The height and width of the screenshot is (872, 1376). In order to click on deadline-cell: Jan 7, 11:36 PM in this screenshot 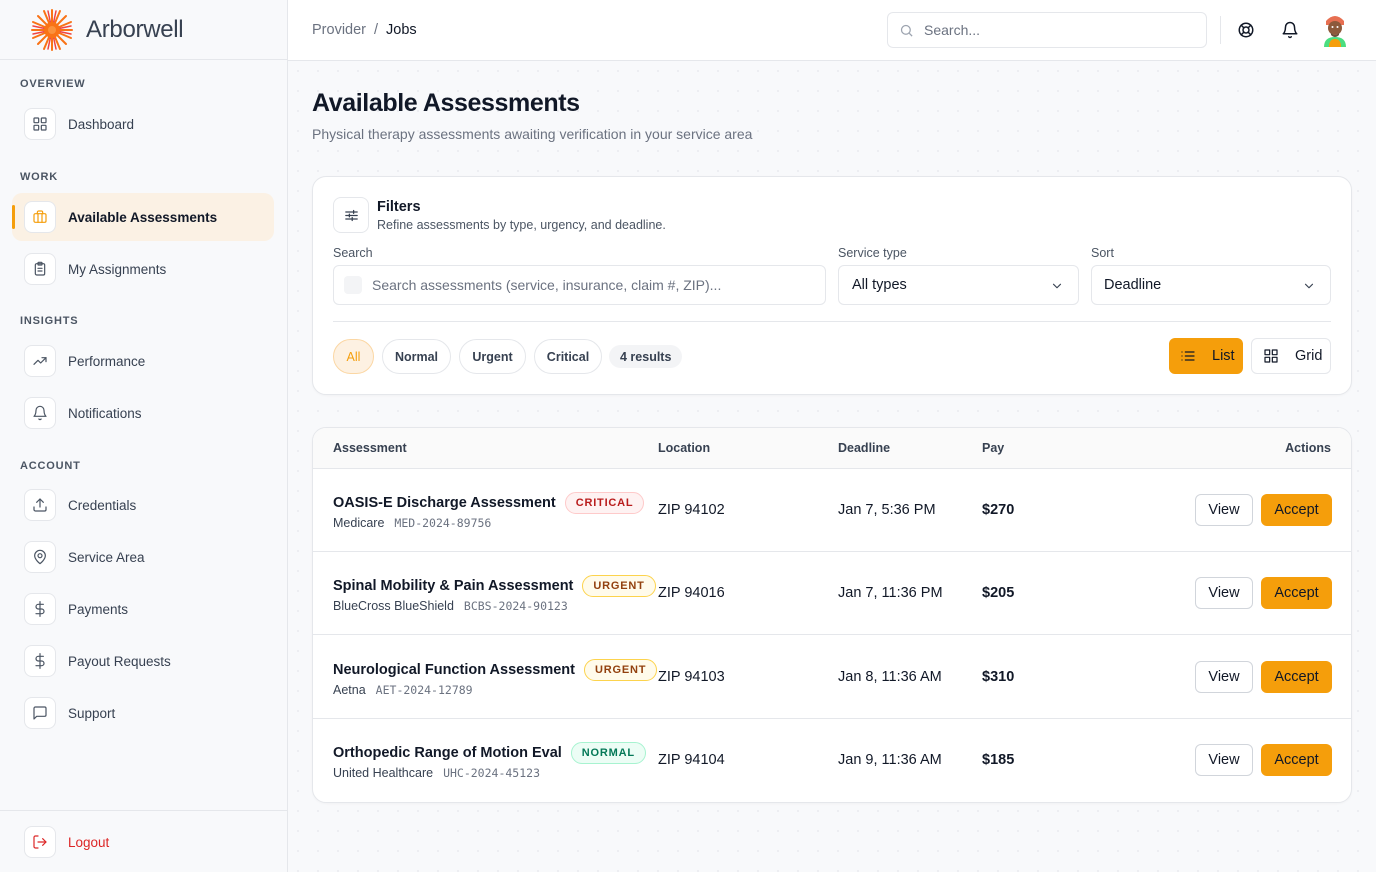, I will do `click(890, 593)`.